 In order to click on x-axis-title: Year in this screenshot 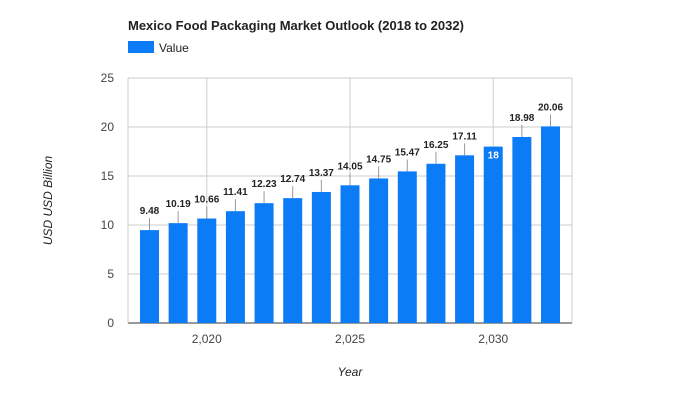, I will do `click(351, 372)`.